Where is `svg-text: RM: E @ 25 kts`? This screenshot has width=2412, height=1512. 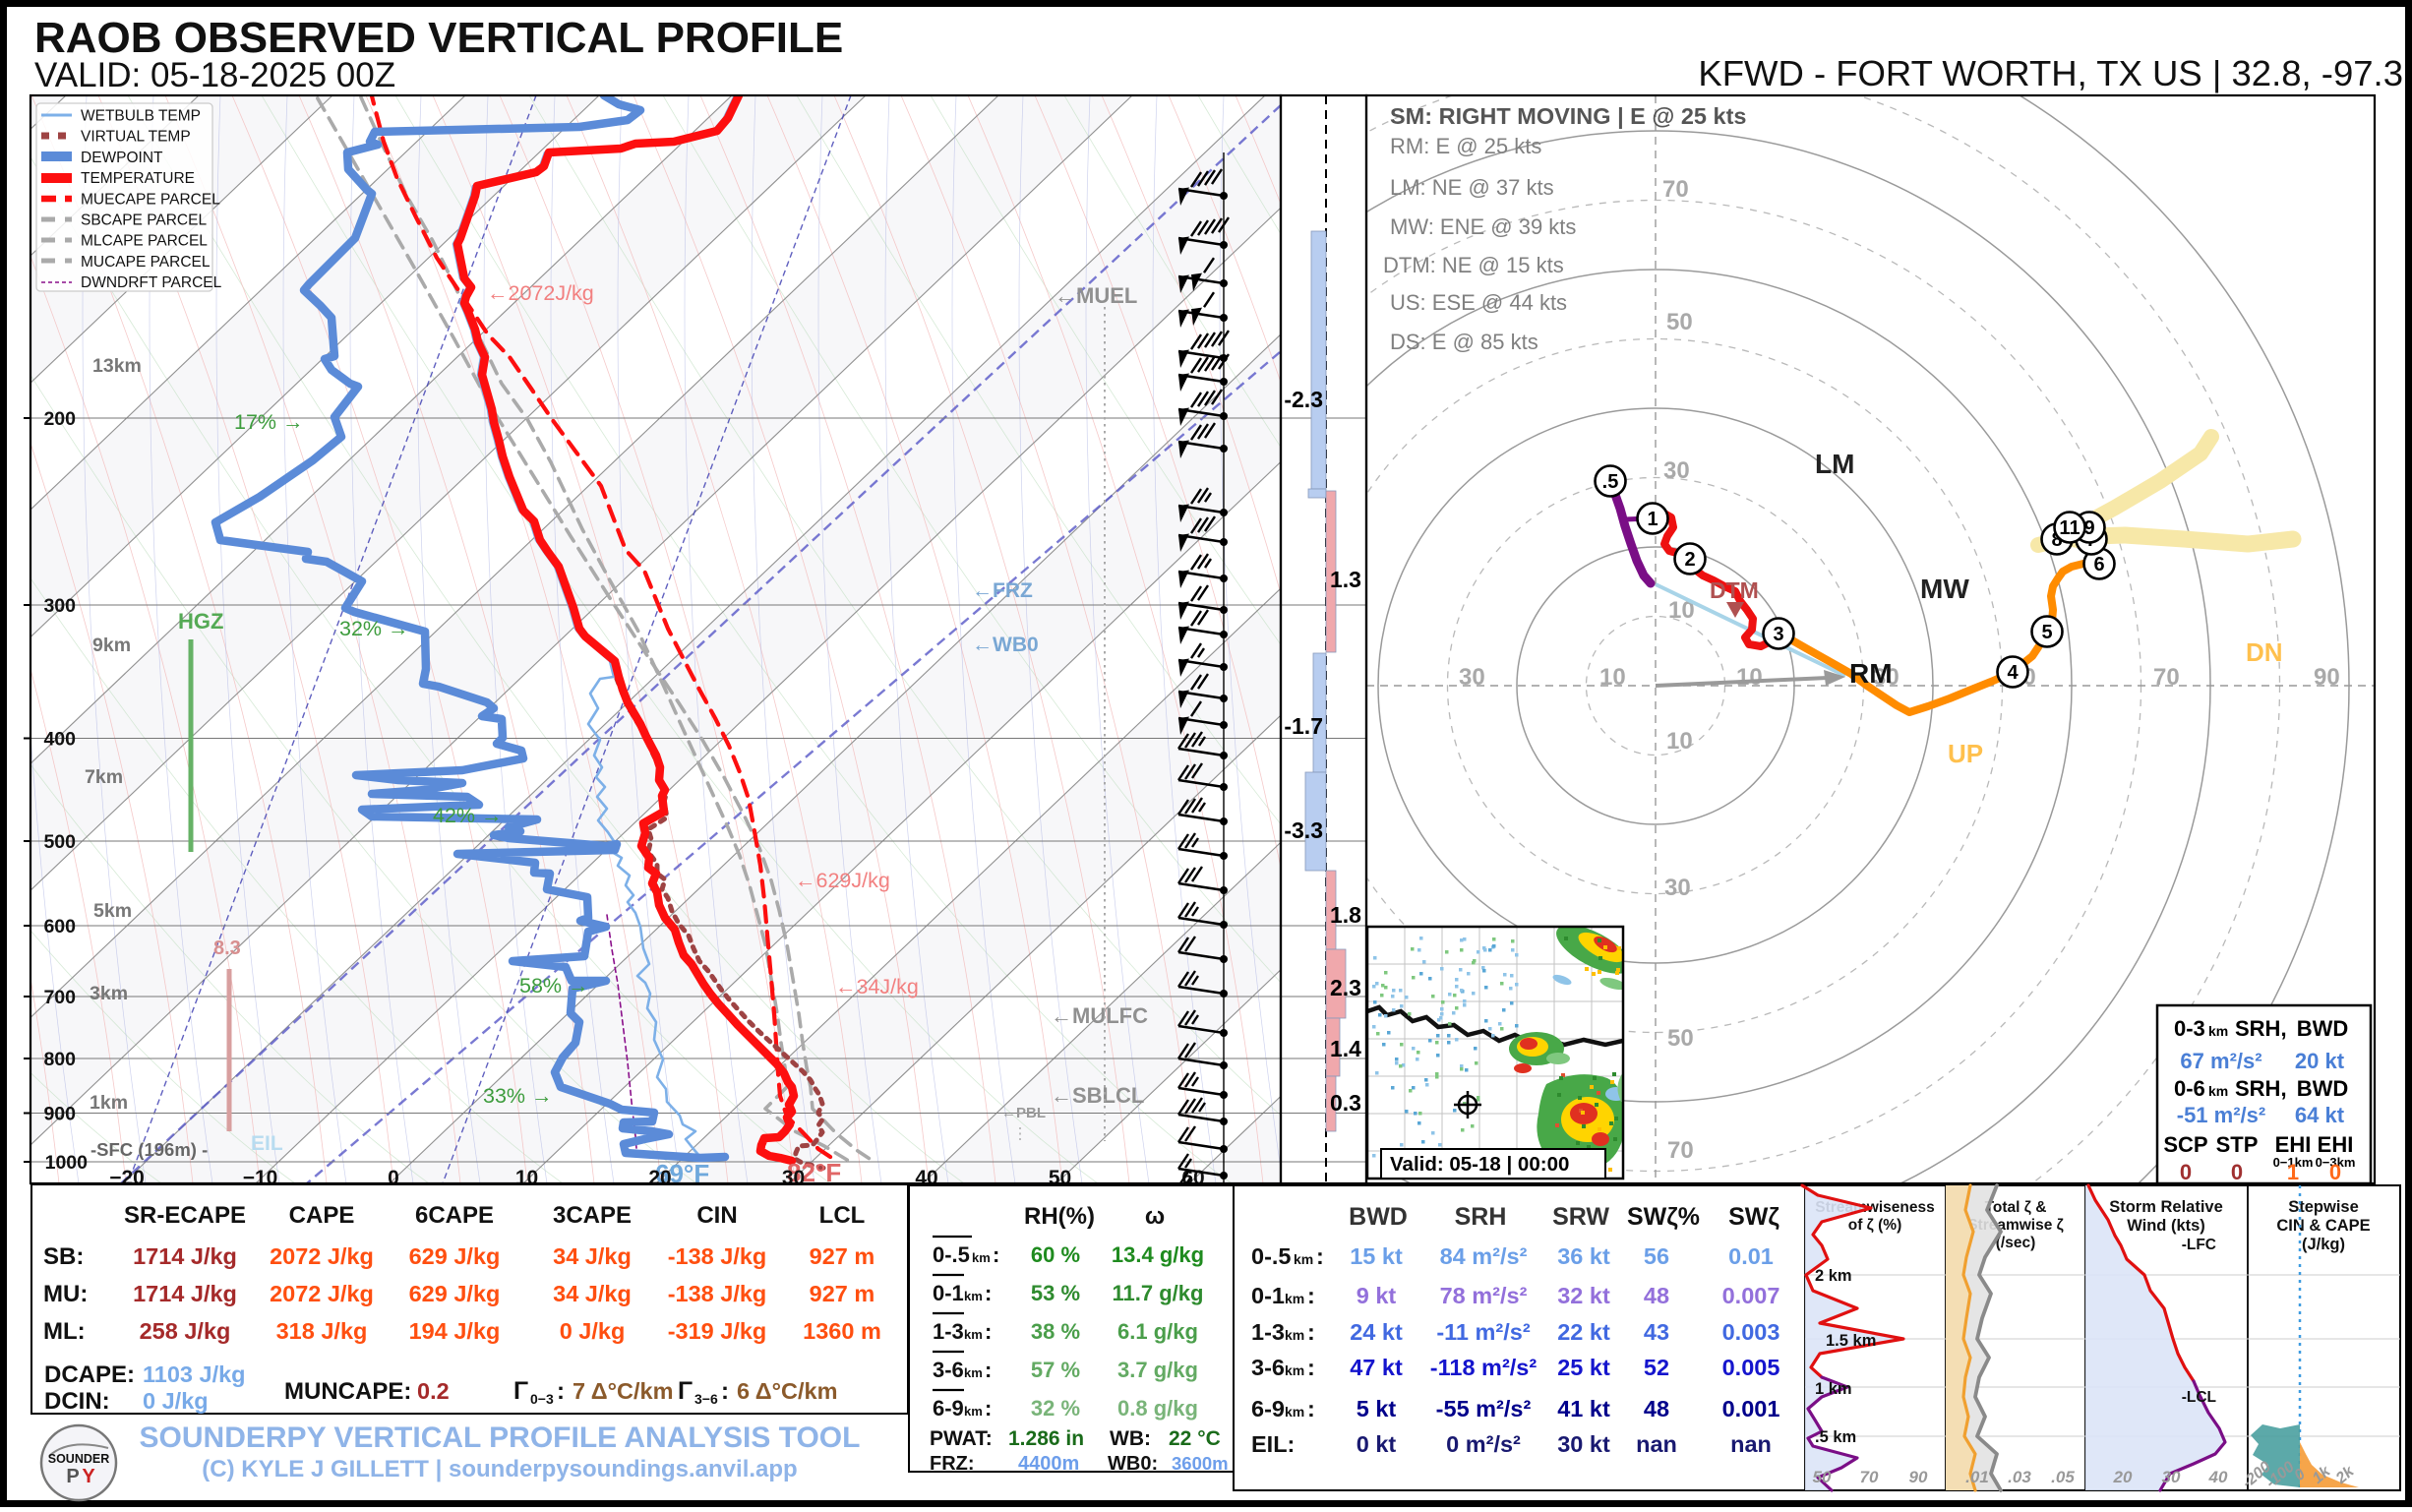
svg-text: RM: E @ 25 kts is located at coordinates (1465, 146).